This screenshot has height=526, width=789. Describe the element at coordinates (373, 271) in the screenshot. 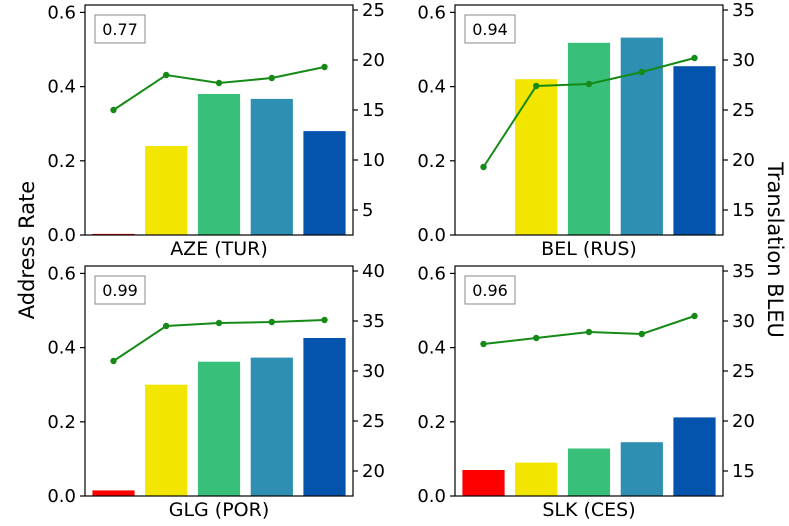

I see `right-tick-label: 40` at that location.